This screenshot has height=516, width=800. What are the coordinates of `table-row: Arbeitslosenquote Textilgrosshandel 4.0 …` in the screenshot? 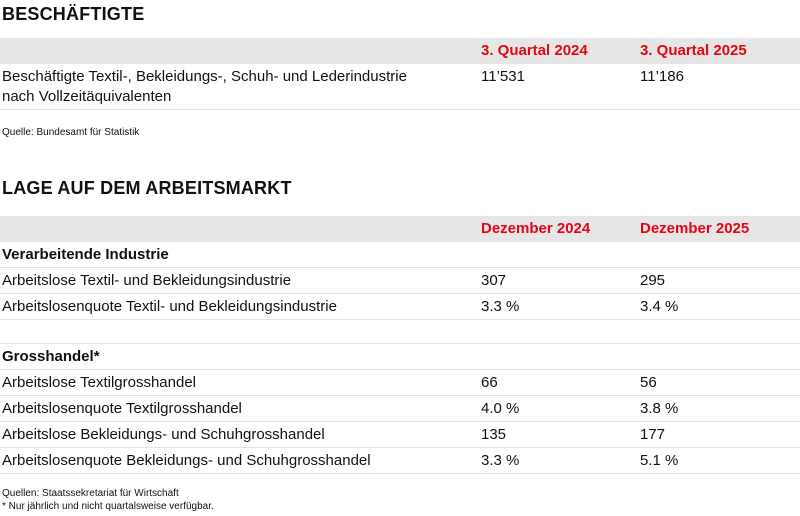 It's located at (400, 409).